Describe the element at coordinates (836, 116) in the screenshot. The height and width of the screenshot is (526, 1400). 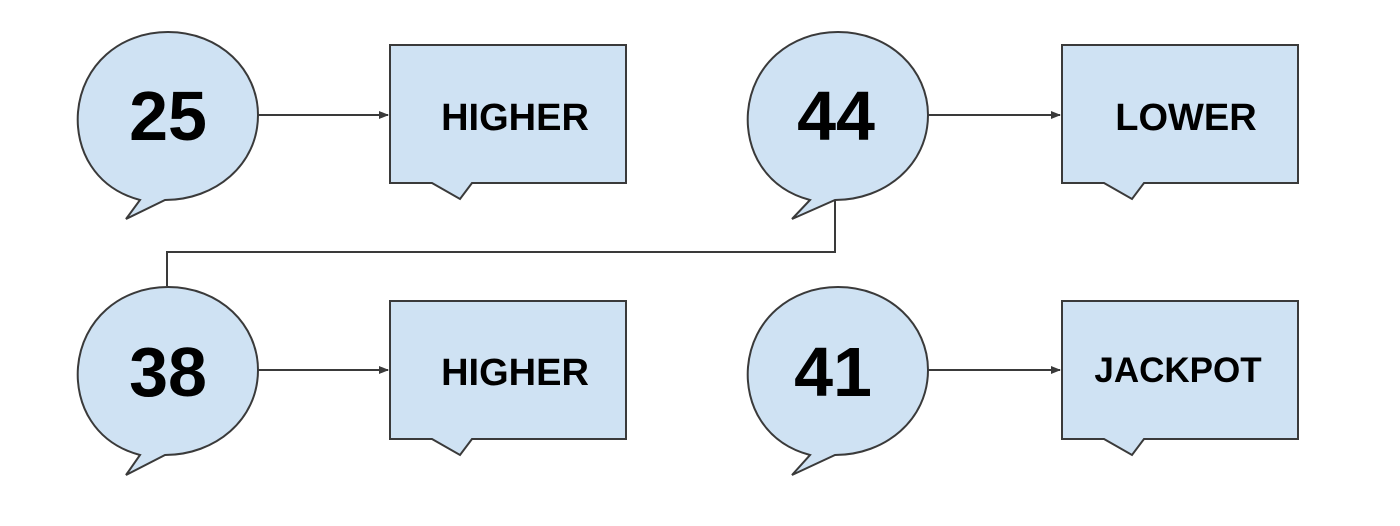
I see `guess-number: 44` at that location.